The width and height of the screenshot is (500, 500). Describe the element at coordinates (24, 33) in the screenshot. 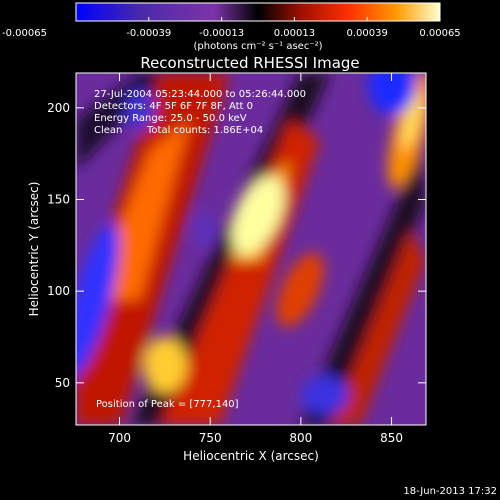

I see `colorbar-tick-label: -0.00065` at that location.